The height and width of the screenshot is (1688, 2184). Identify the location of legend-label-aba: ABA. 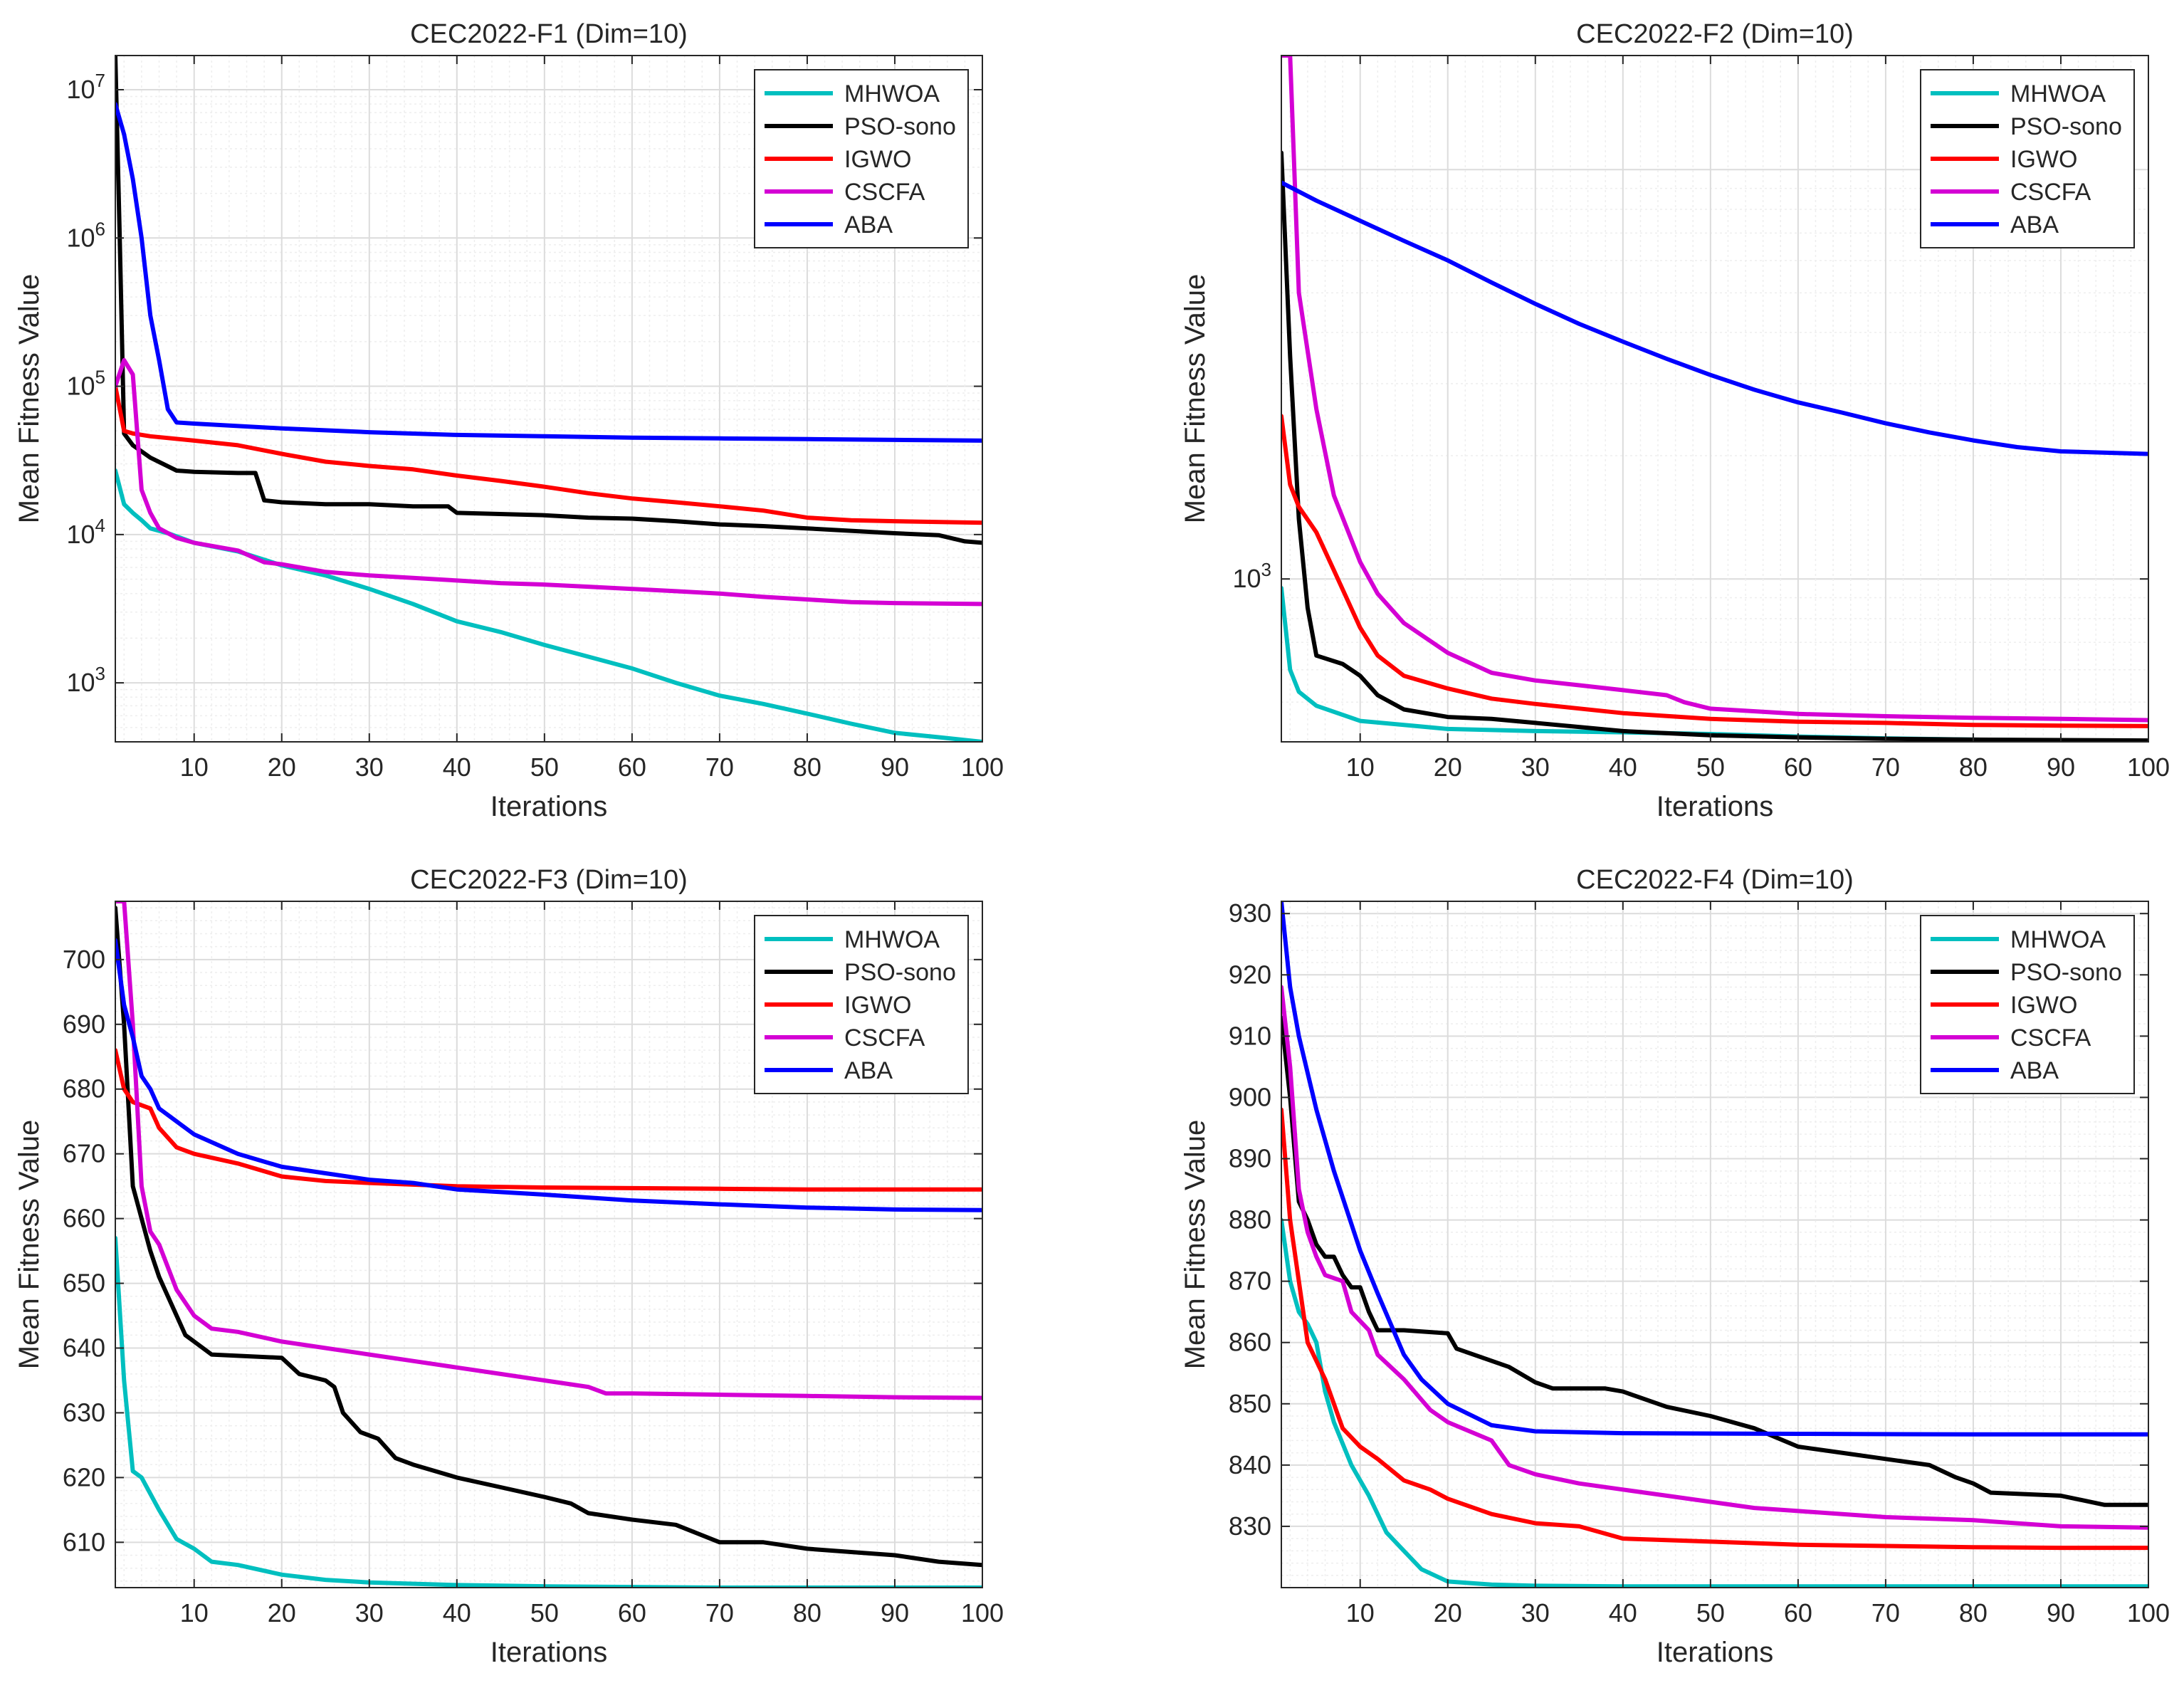
(868, 224).